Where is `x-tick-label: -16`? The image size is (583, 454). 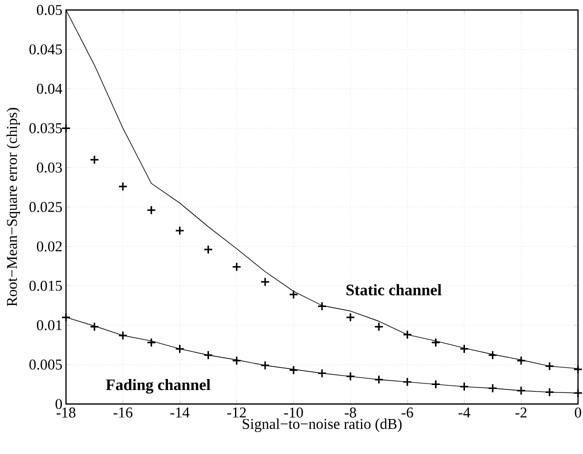
x-tick-label: -16 is located at coordinates (122, 413).